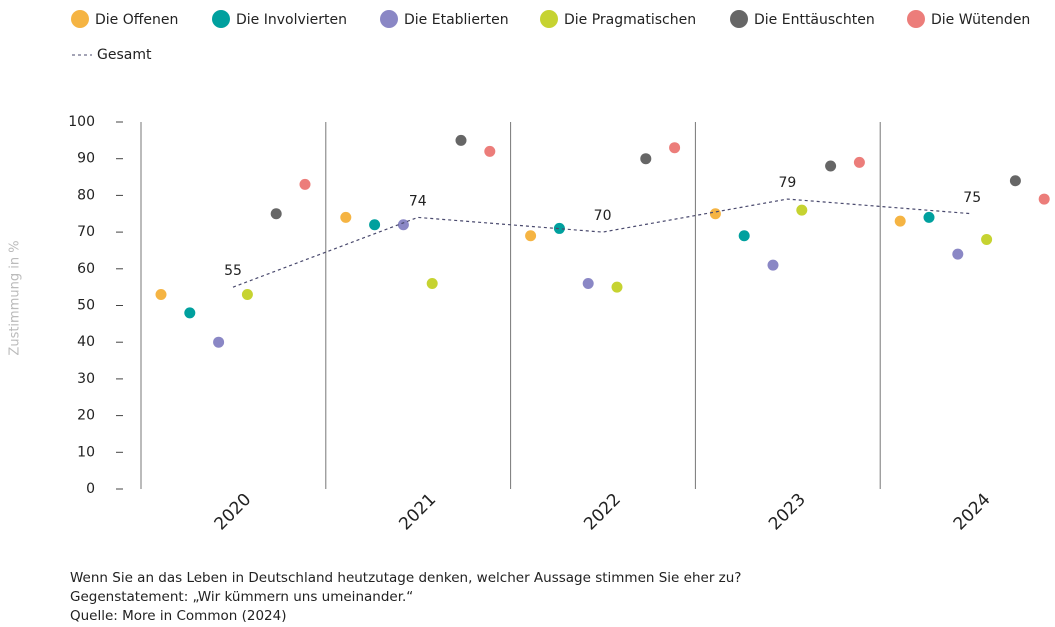 The image size is (1055, 627). Describe the element at coordinates (86, 342) in the screenshot. I see `y-tick-label: 40` at that location.